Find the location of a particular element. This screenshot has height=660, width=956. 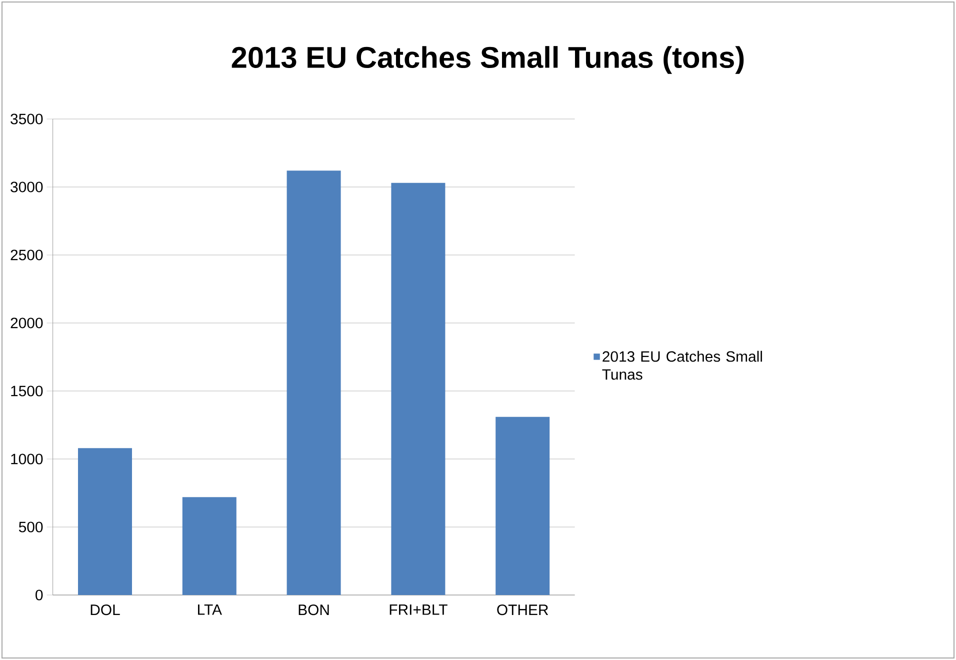

y-tick-label: 2000 is located at coordinates (26, 323).